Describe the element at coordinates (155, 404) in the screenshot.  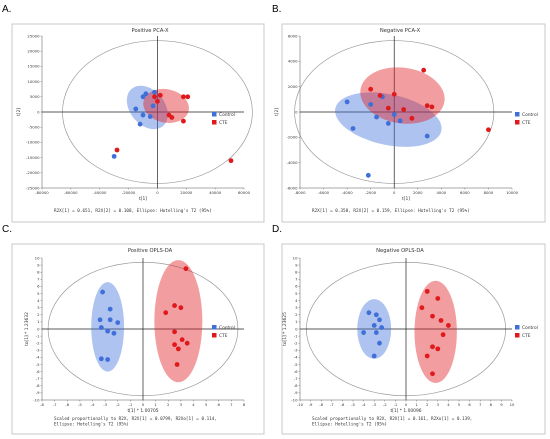
I see `x-tick-label: 1` at that location.